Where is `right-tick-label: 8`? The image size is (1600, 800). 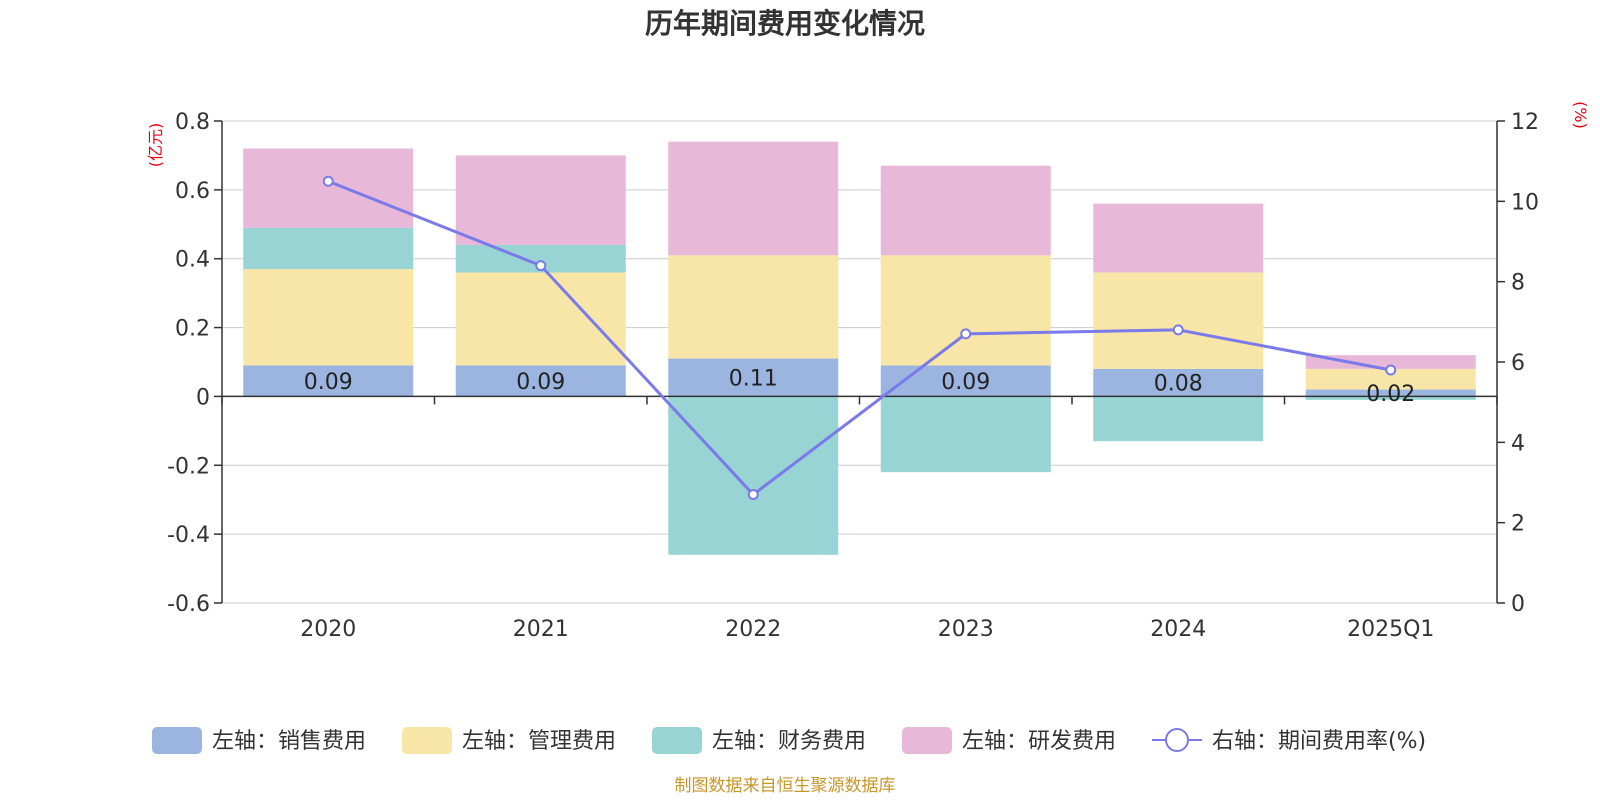 right-tick-label: 8 is located at coordinates (1518, 283).